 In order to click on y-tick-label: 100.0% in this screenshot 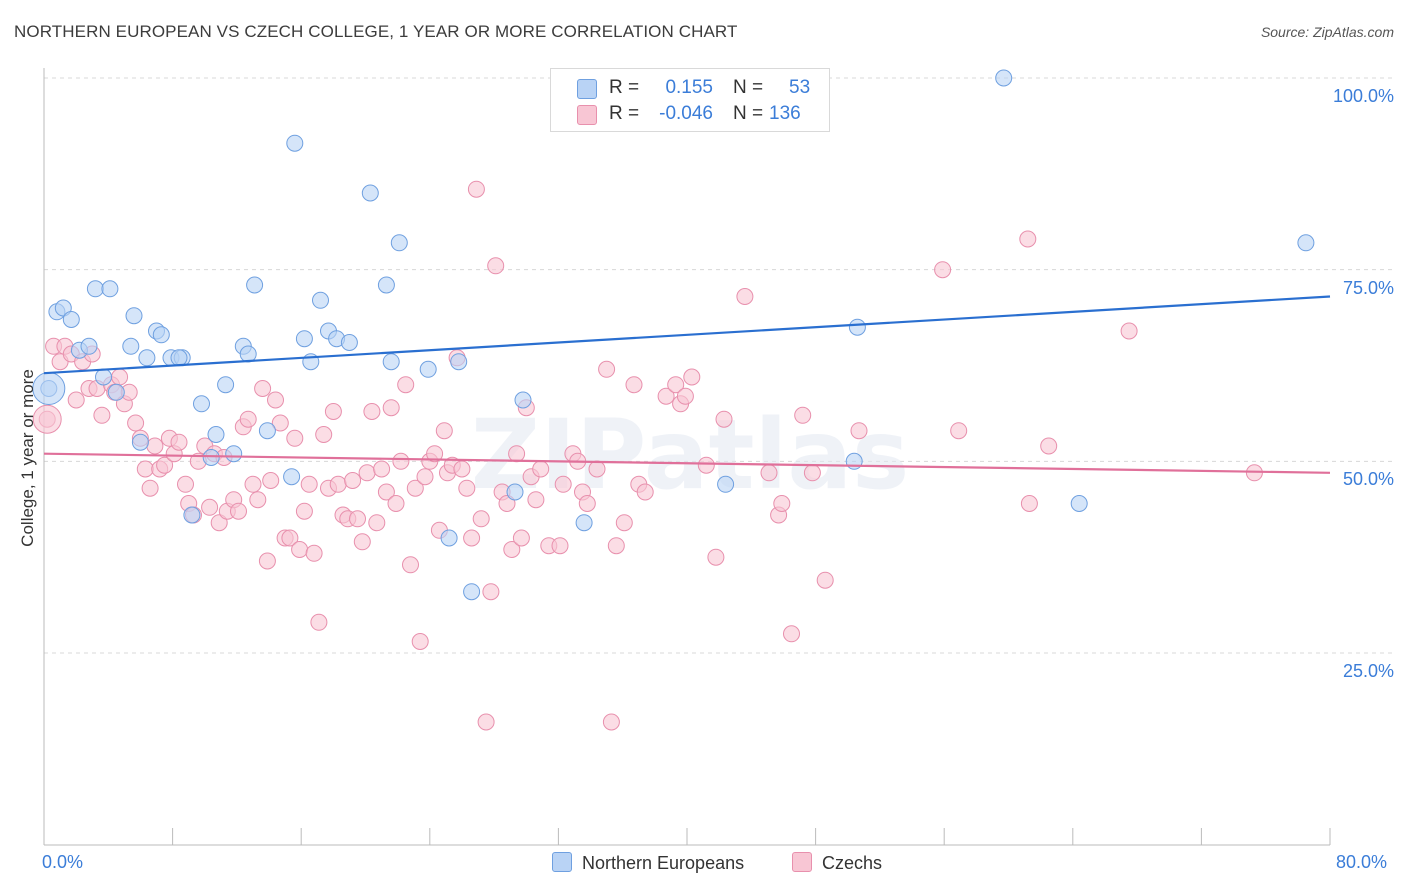, I will do `click(1363, 96)`.